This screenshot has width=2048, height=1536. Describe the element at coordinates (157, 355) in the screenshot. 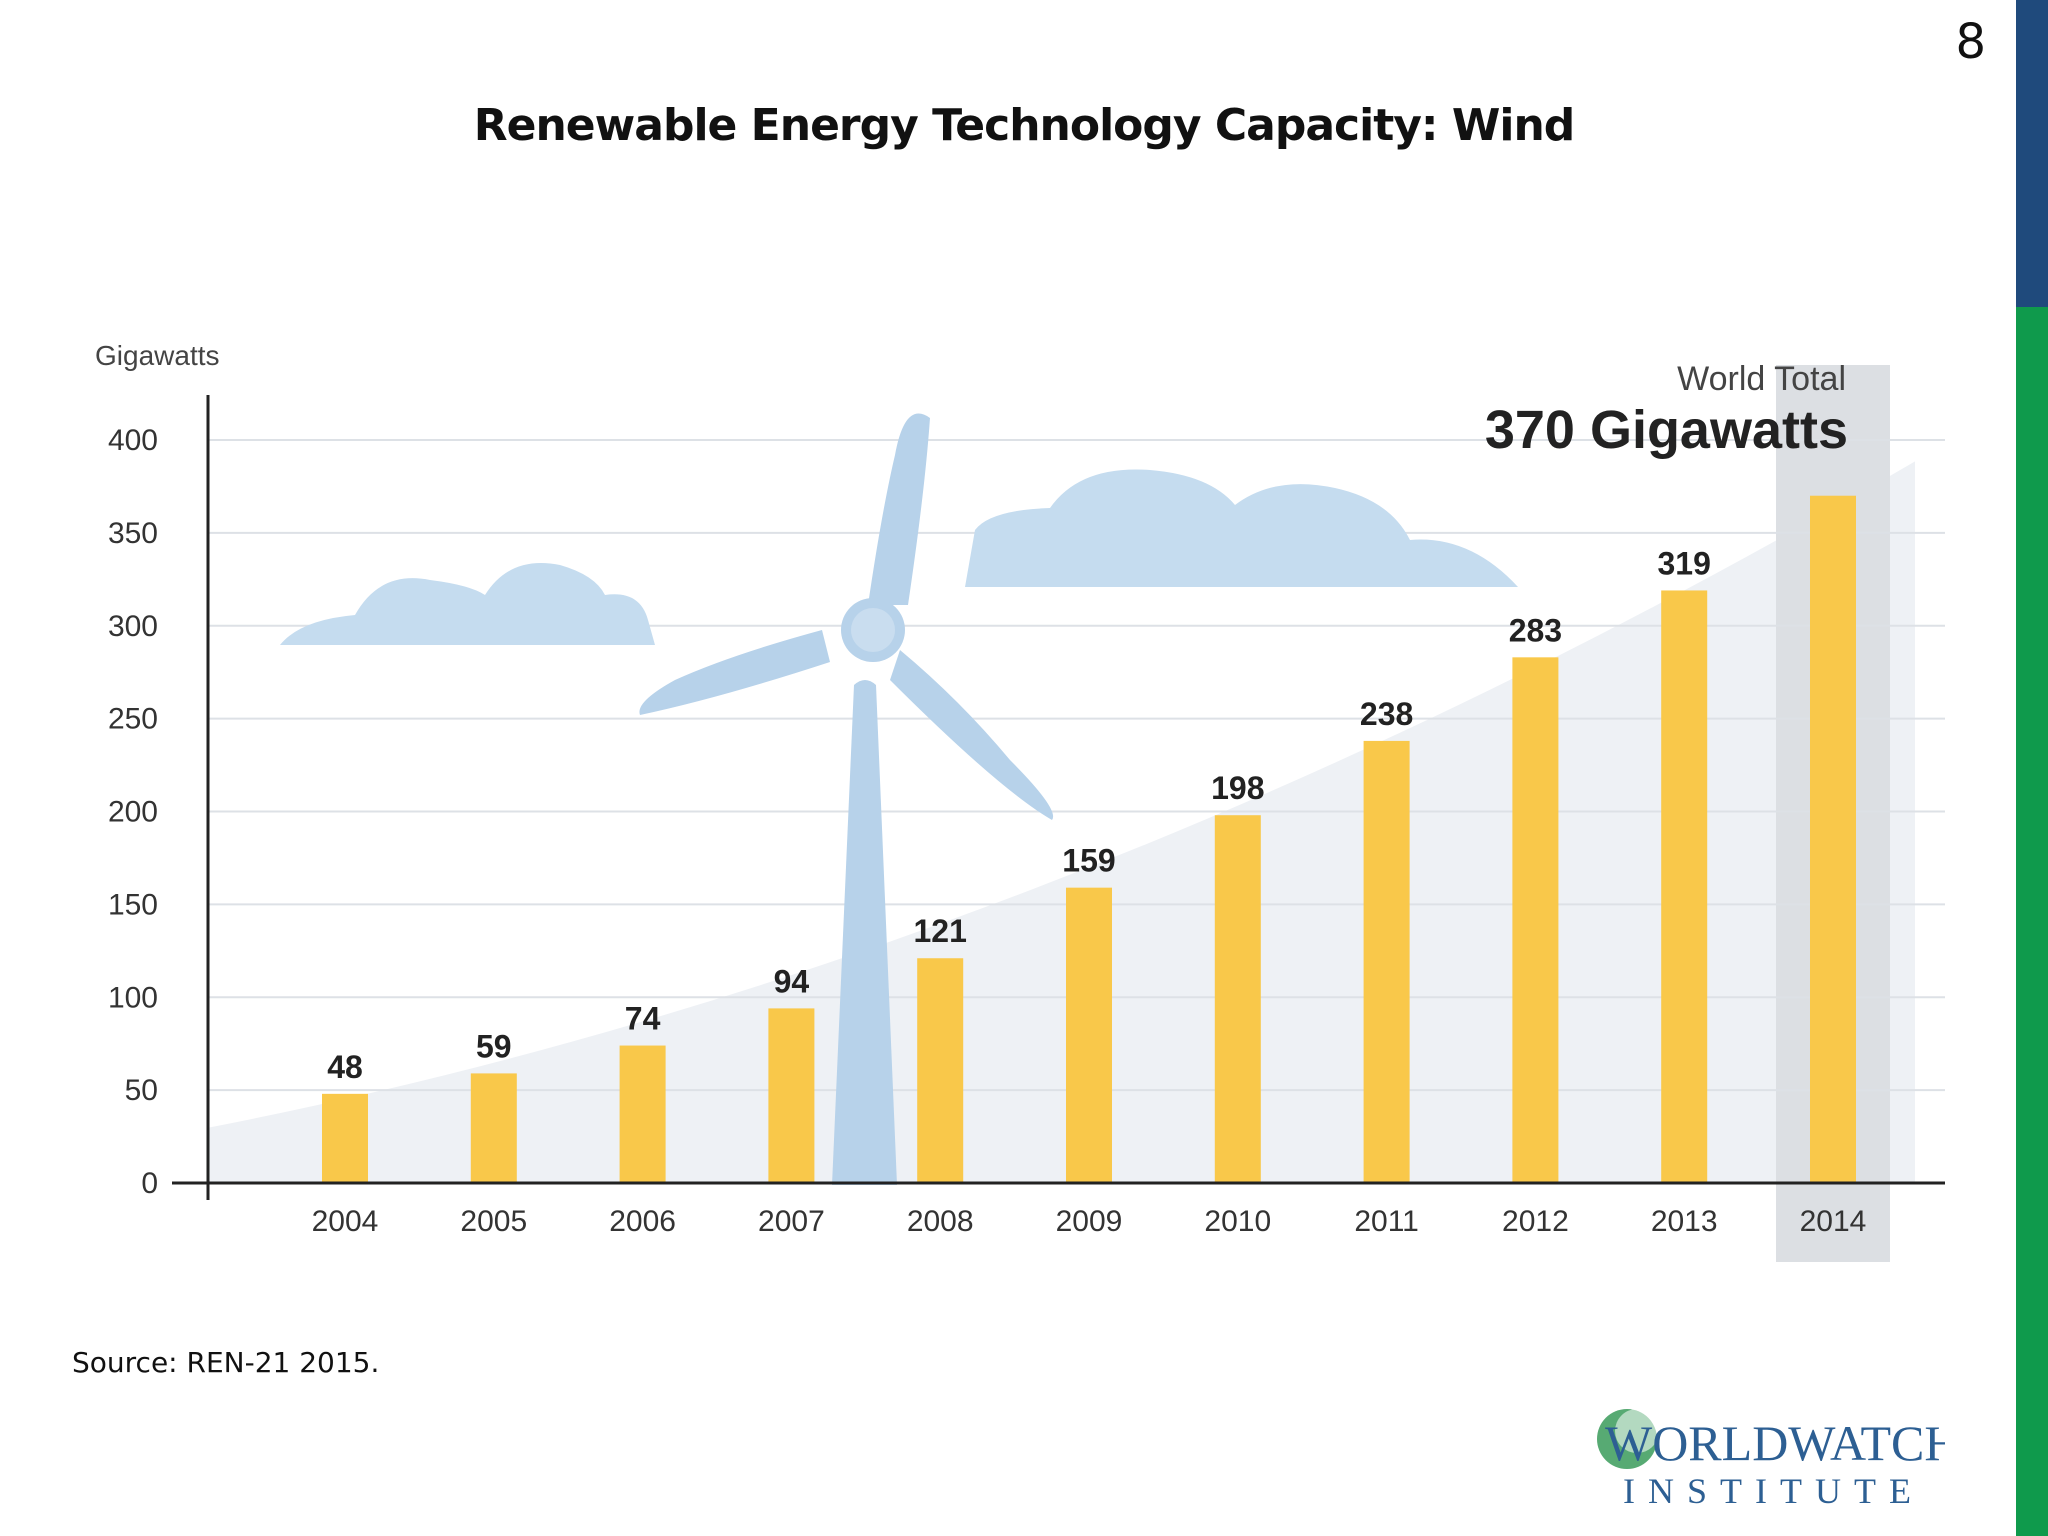

I see `y-axis-label: Gigawatts` at that location.